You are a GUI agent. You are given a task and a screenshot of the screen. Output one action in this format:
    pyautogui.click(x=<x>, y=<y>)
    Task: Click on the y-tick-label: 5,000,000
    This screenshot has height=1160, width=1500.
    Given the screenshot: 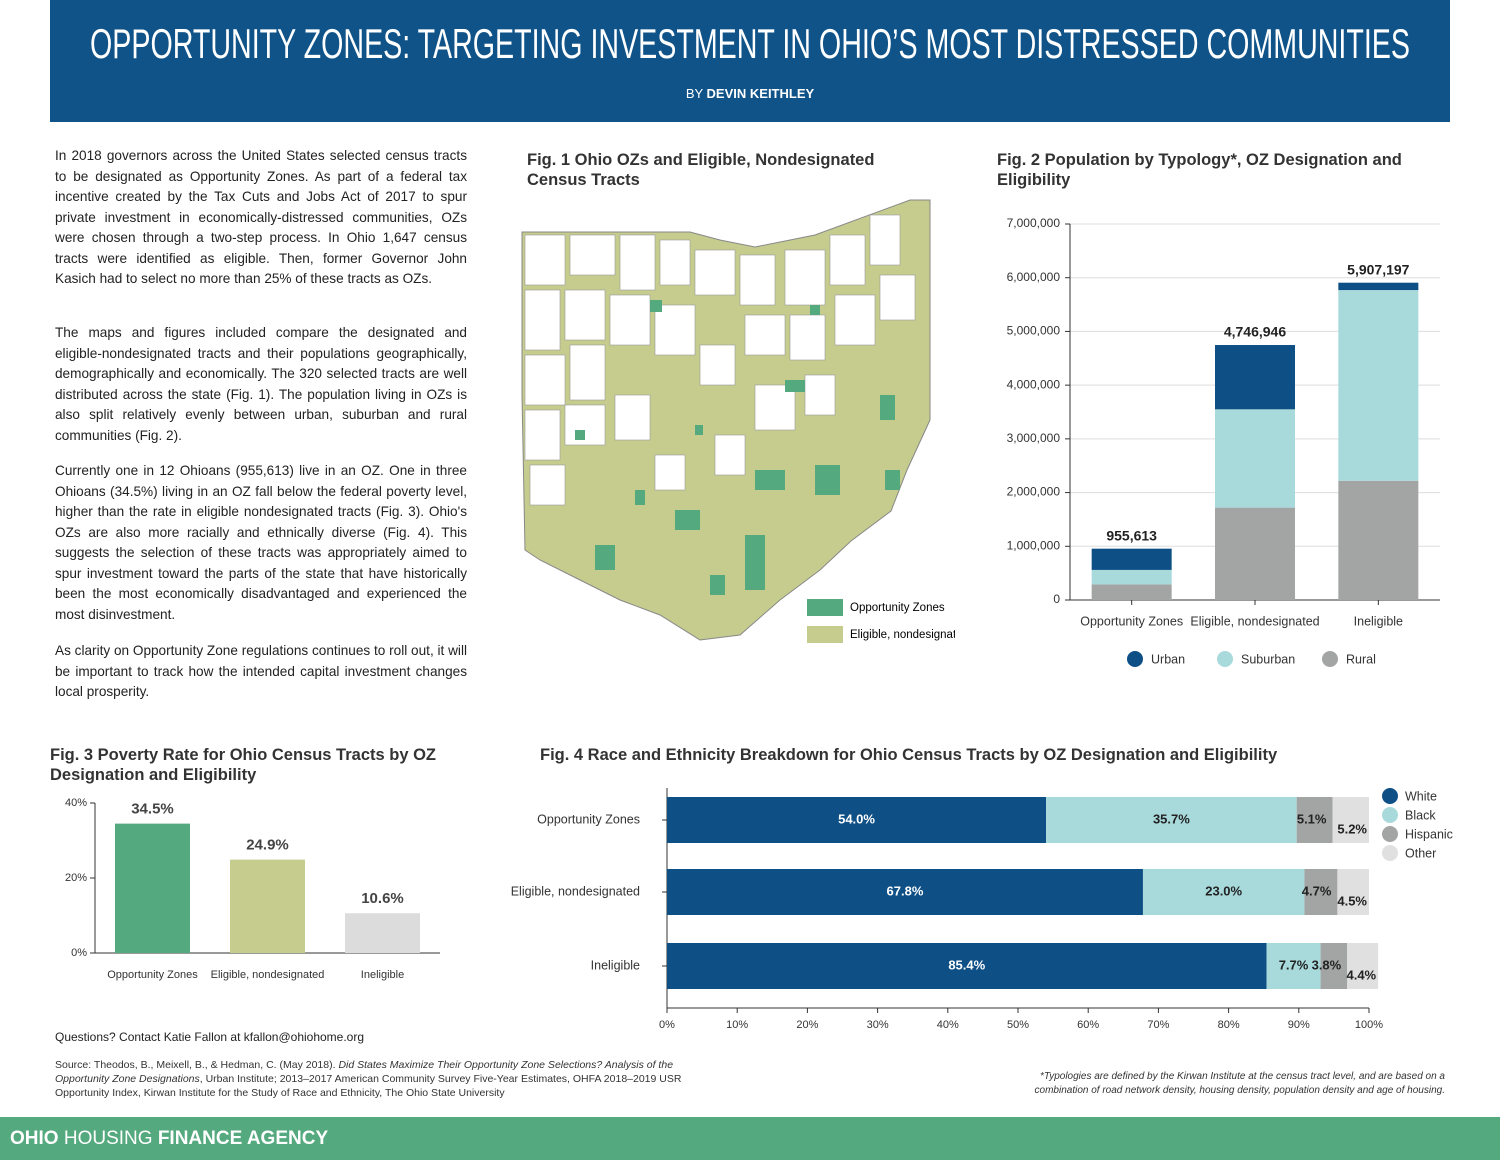 What is the action you would take?
    pyautogui.click(x=1034, y=331)
    